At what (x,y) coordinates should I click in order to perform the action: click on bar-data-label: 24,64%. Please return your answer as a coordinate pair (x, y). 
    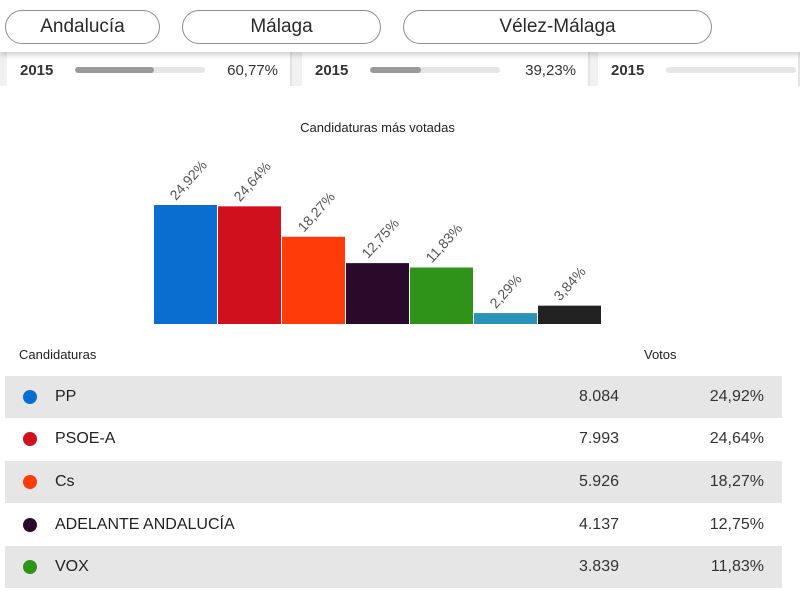
    Looking at the image, I should click on (252, 181).